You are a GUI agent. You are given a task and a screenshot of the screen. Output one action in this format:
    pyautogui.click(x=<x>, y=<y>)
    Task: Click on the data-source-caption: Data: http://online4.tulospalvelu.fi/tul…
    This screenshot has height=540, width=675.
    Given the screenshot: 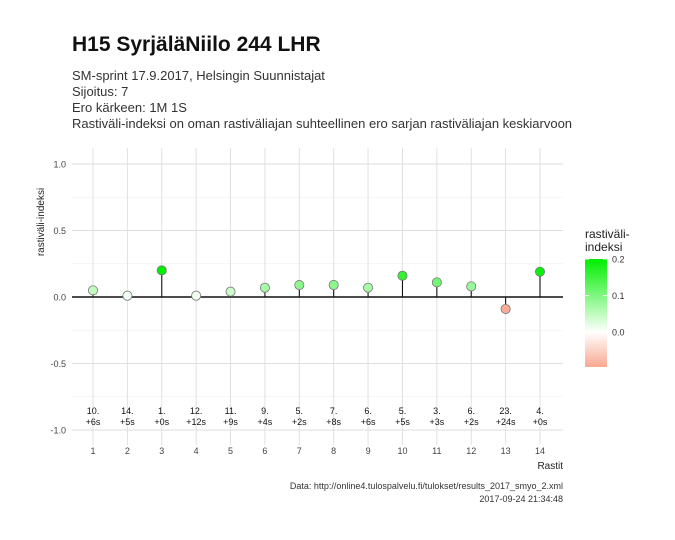 What is the action you would take?
    pyautogui.click(x=426, y=486)
    